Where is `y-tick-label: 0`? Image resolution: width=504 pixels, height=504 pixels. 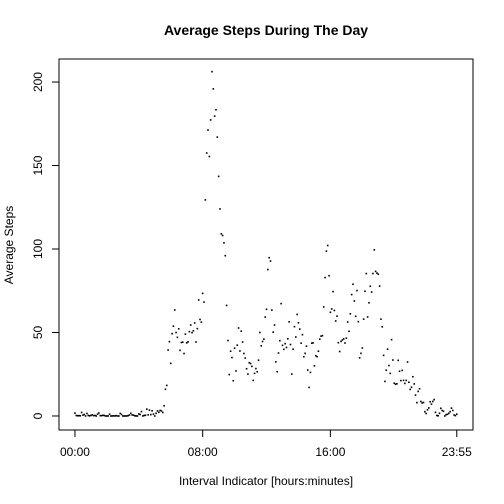 y-tick-label: 0 is located at coordinates (38, 415).